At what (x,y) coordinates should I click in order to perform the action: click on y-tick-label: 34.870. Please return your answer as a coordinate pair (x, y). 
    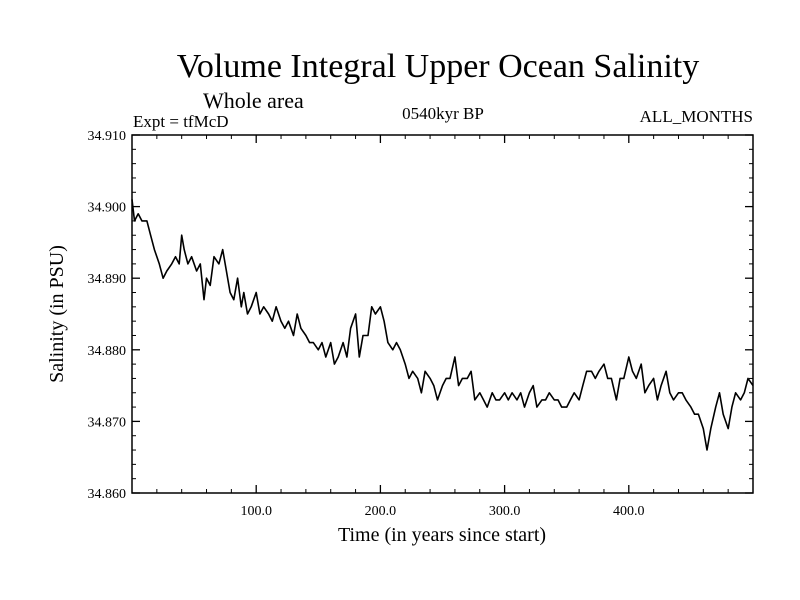
    Looking at the image, I should click on (107, 422).